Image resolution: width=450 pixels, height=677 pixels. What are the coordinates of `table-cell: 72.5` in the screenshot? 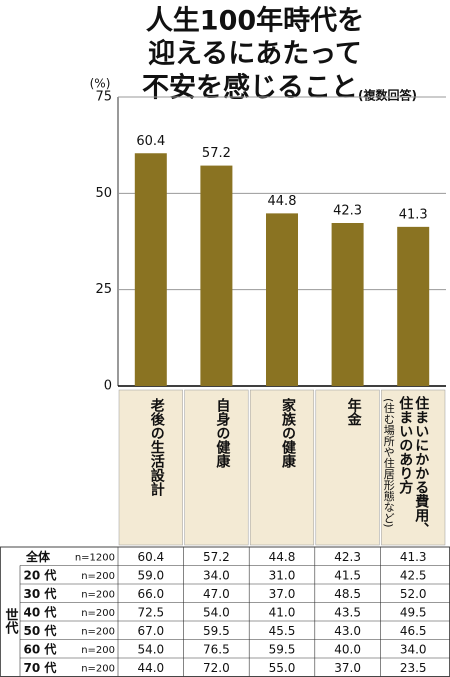 It's located at (150, 612).